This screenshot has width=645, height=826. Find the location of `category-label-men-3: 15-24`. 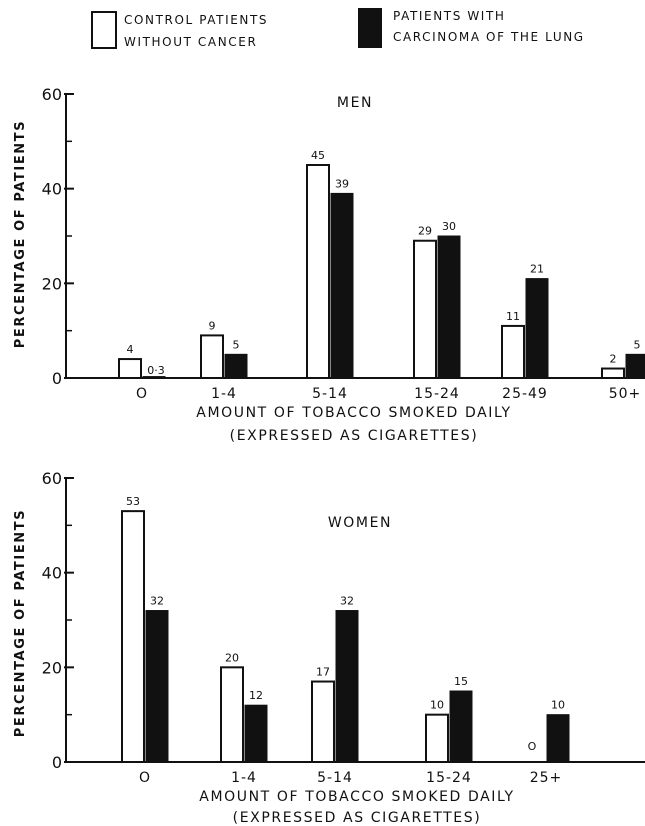

category-label-men-3: 15-24 is located at coordinates (437, 394).